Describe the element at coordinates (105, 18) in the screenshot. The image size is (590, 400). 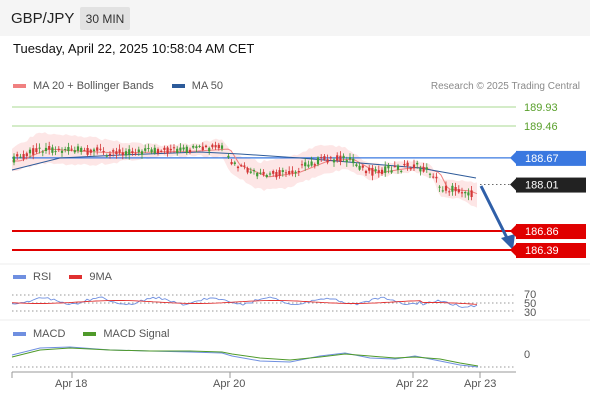
I see `timeframe-button: 30 MIN` at that location.